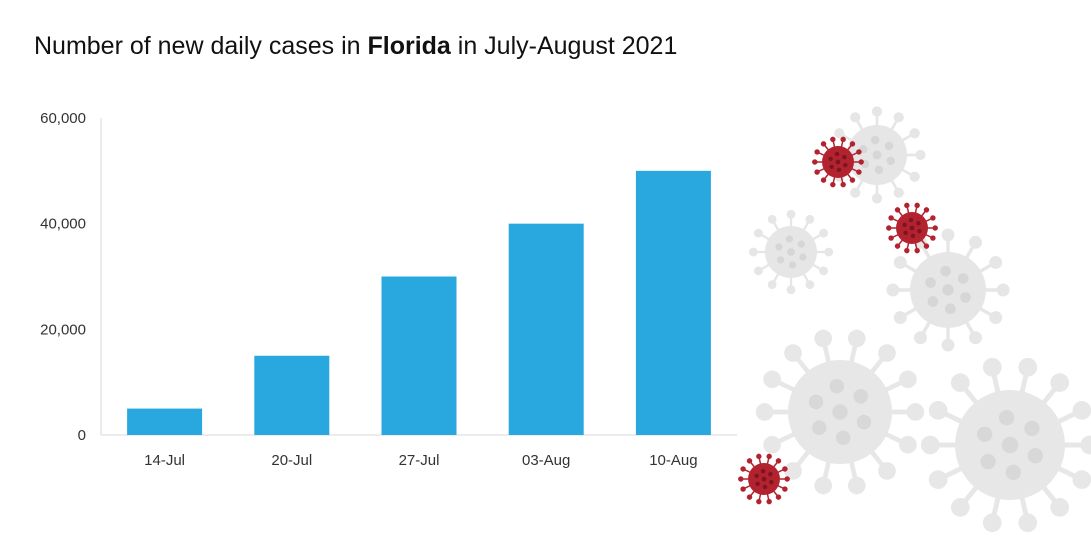 This screenshot has width=1091, height=540. Describe the element at coordinates (291, 460) in the screenshot. I see `x-tick-label: 20-Jul` at that location.